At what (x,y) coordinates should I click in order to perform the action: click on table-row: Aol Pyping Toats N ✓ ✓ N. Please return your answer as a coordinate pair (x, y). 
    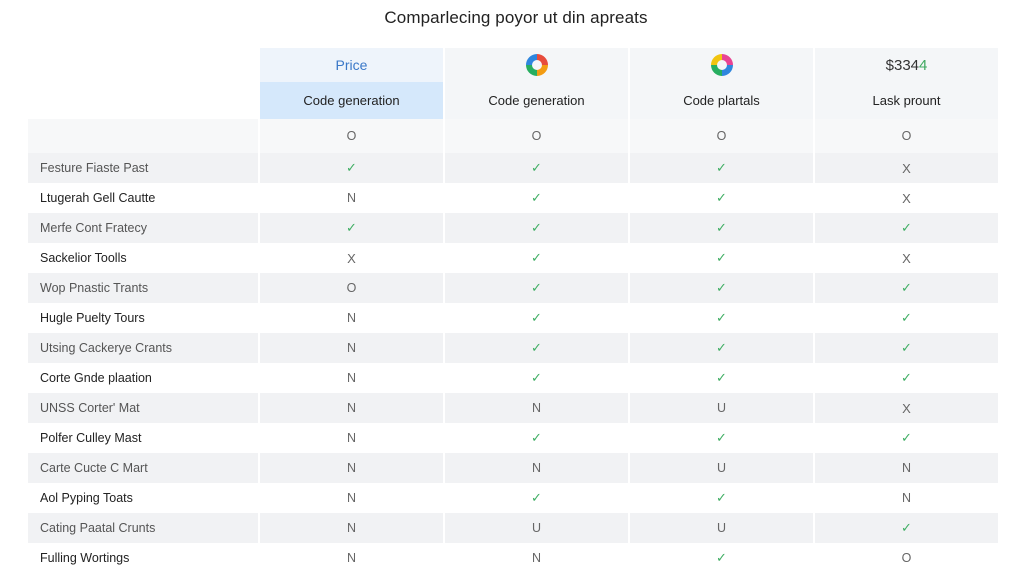
    Looking at the image, I should click on (513, 498).